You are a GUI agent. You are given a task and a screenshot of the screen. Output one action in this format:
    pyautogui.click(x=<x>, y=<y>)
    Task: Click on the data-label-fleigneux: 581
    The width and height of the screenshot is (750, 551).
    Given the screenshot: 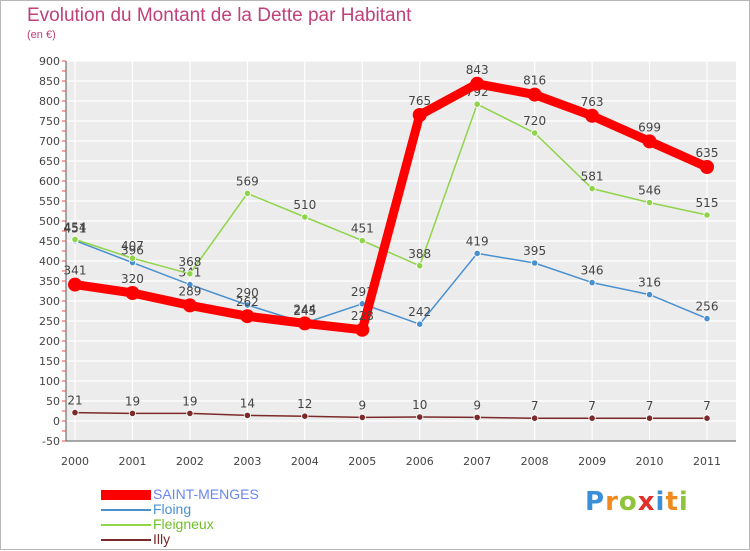 What is the action you would take?
    pyautogui.click(x=592, y=177)
    